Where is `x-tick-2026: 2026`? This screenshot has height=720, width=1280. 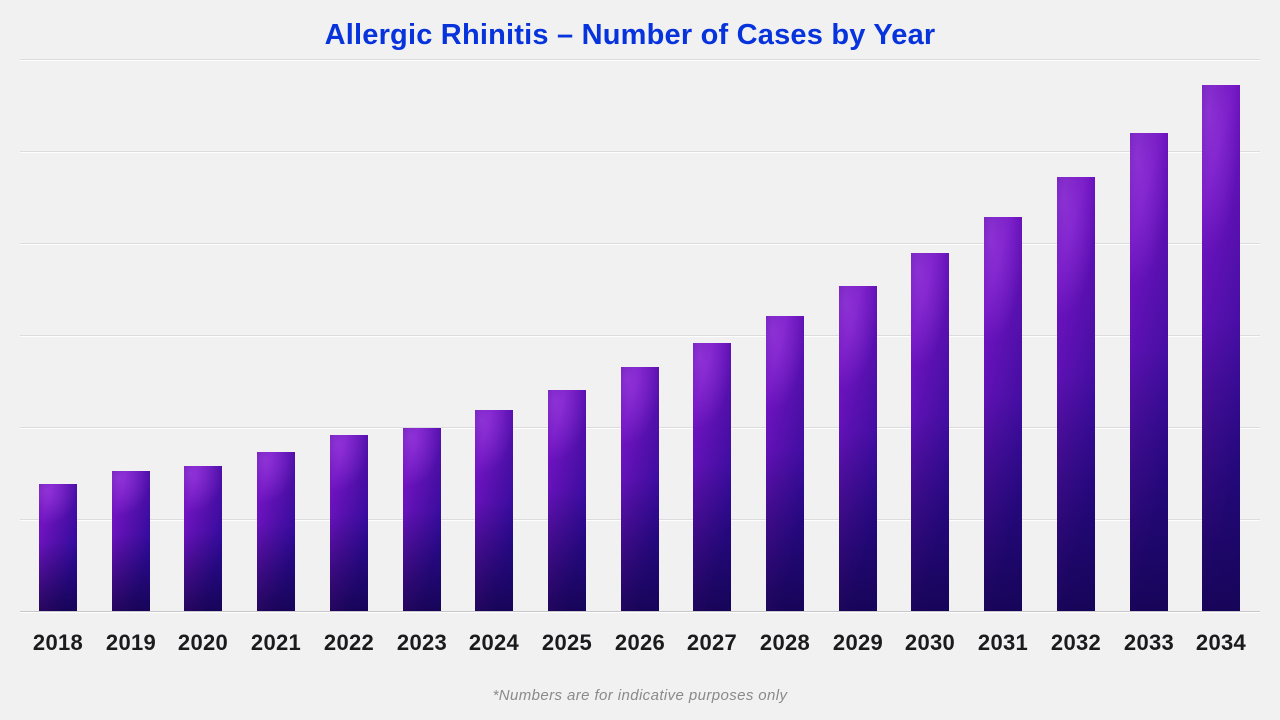 x-tick-2026: 2026 is located at coordinates (640, 642).